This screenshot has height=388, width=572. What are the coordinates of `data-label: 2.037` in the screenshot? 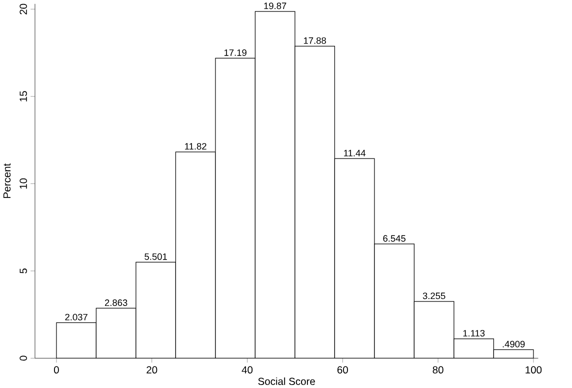 It's located at (76, 317).